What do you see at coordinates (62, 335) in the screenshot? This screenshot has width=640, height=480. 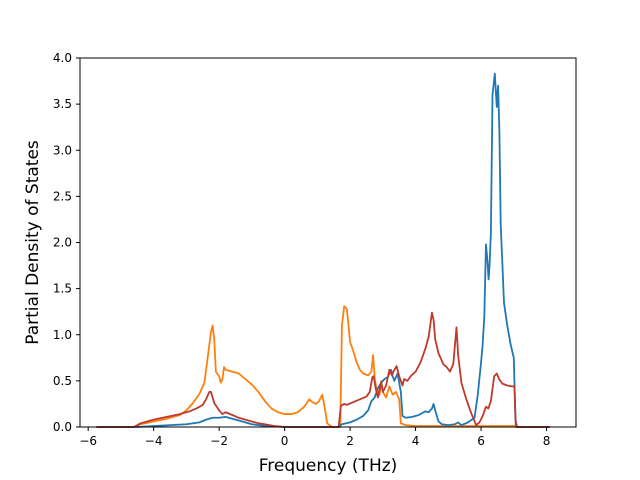 I see `y-tick-label: 1.0` at bounding box center [62, 335].